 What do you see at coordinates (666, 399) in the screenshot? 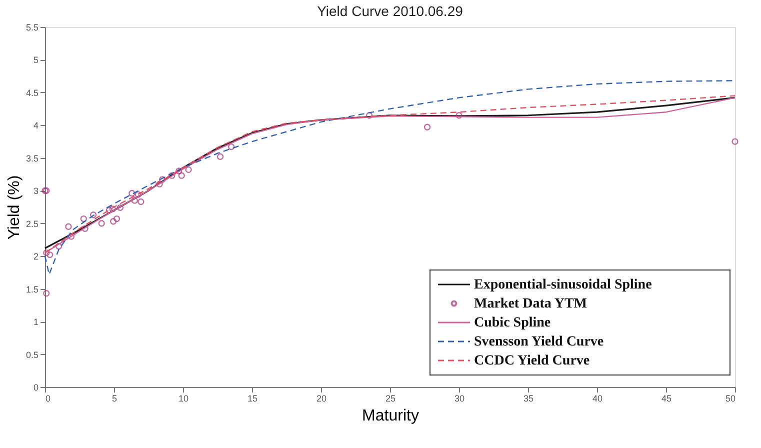
I see `x-tick-label: 45` at bounding box center [666, 399].